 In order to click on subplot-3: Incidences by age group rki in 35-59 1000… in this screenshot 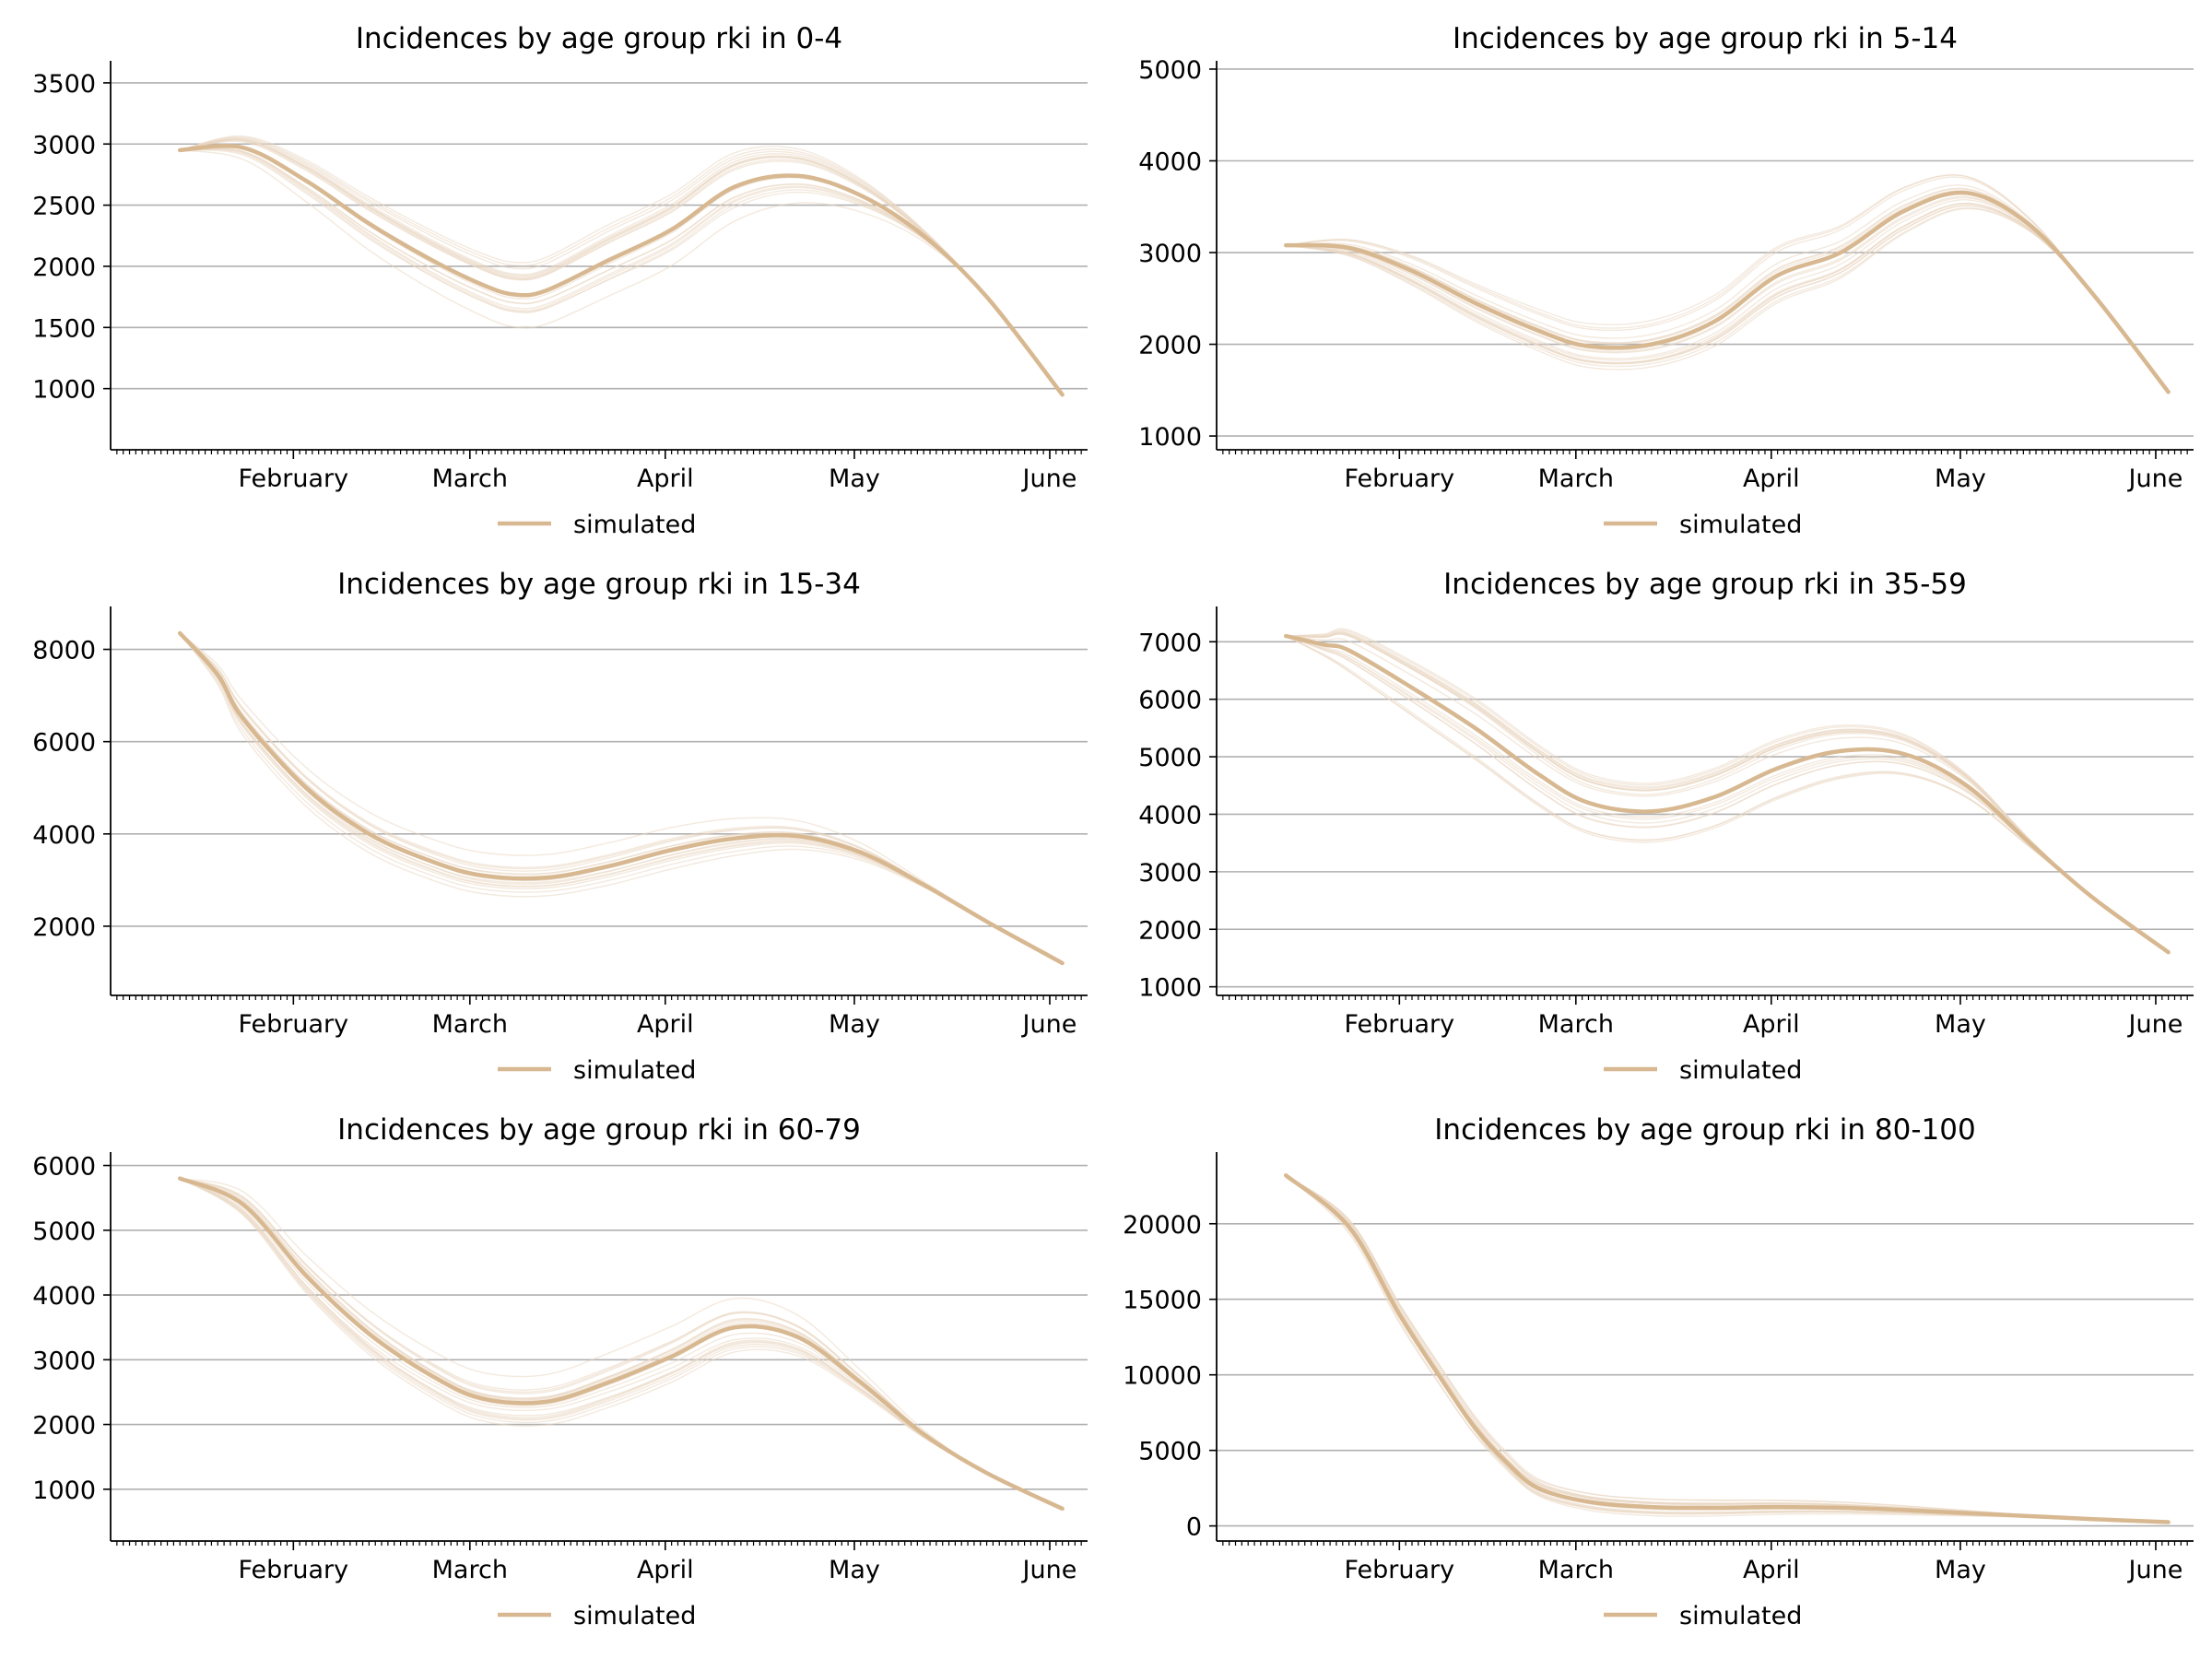, I will do `click(1666, 826)`.